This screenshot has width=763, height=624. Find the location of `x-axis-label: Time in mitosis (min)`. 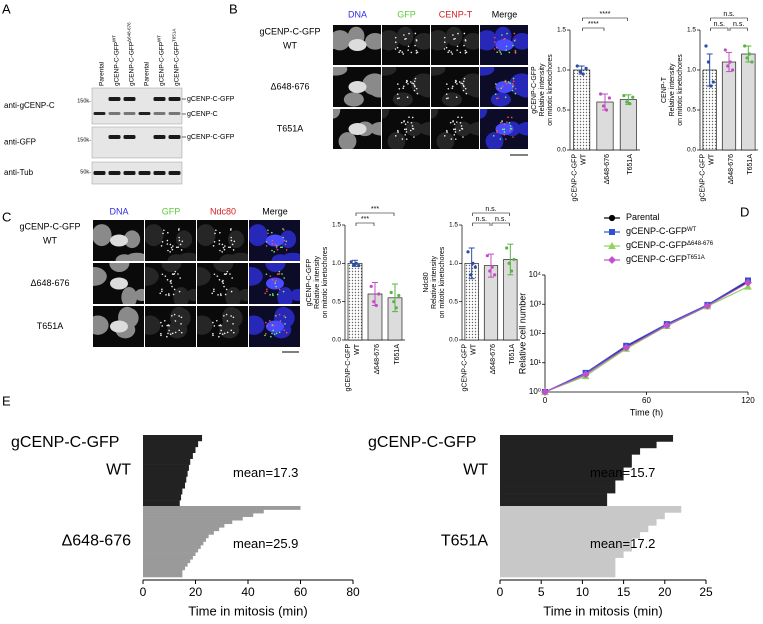

x-axis-label: Time in mitosis (min) is located at coordinates (602, 610).